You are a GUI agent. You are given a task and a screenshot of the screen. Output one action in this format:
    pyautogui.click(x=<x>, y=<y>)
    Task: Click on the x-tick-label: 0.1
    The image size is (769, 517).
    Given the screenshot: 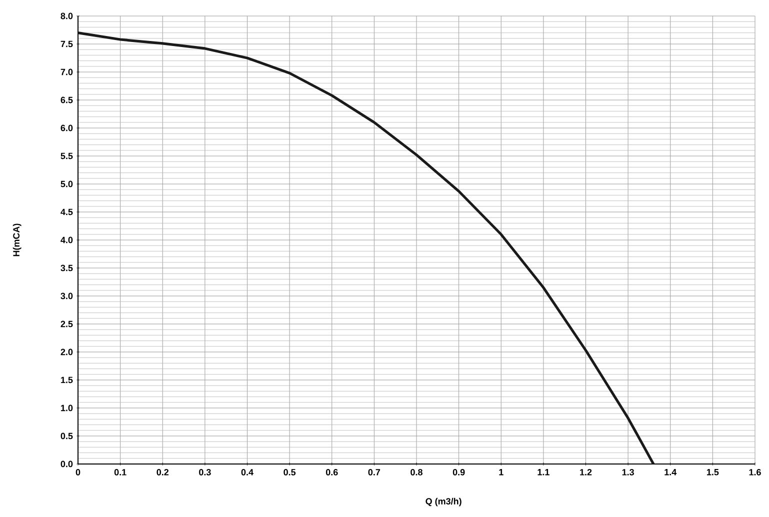 What is the action you would take?
    pyautogui.click(x=120, y=472)
    